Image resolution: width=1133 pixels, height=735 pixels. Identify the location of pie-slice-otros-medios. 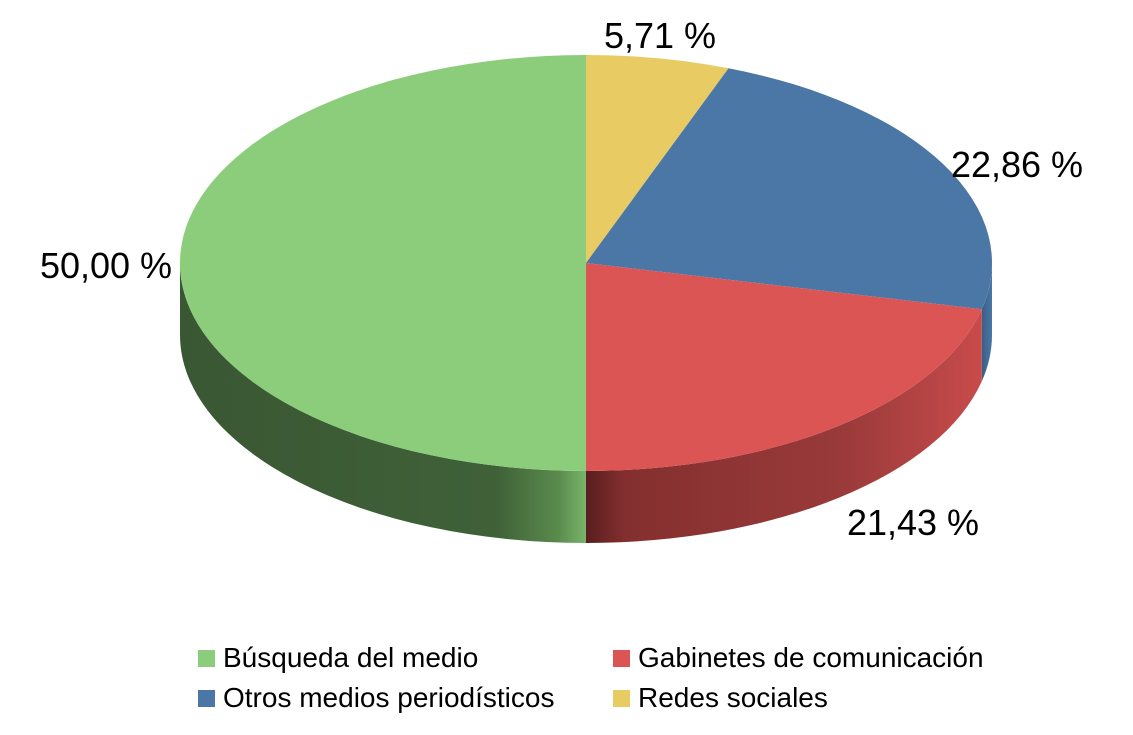
(789, 189).